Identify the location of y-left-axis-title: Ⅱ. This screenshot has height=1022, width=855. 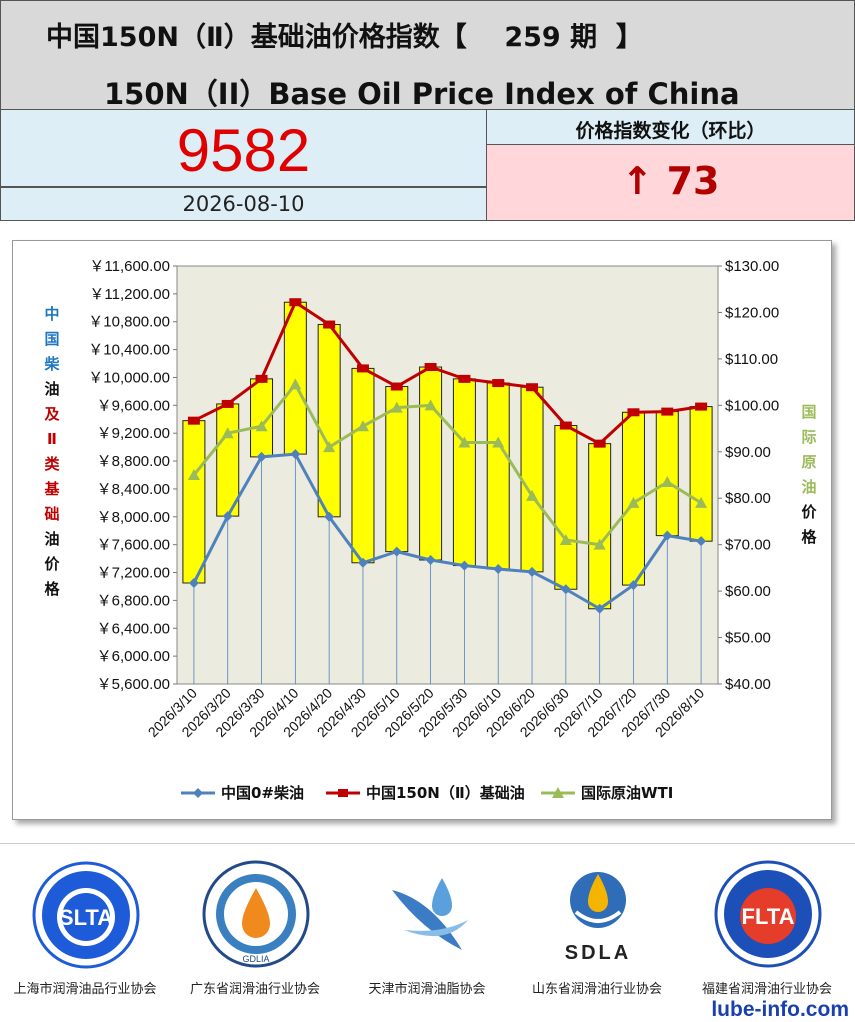
(52, 439).